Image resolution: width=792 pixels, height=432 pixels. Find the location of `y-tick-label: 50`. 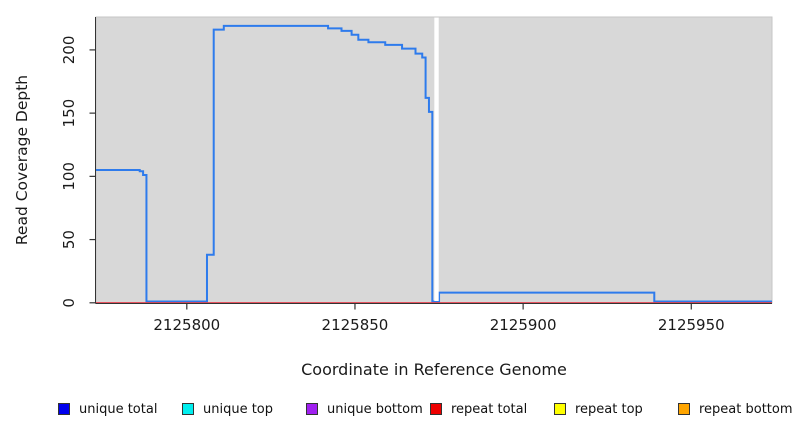

y-tick-label: 50 is located at coordinates (69, 239).